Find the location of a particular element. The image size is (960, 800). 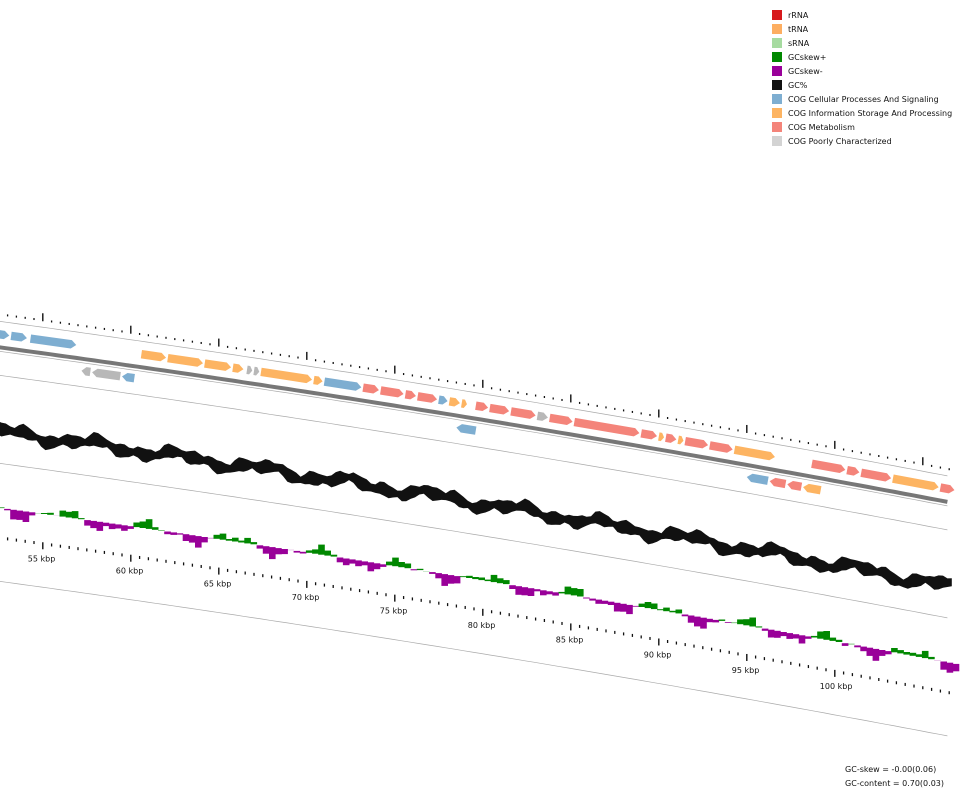

legend-label: COG Cellular Processes And Signaling is located at coordinates (863, 99).